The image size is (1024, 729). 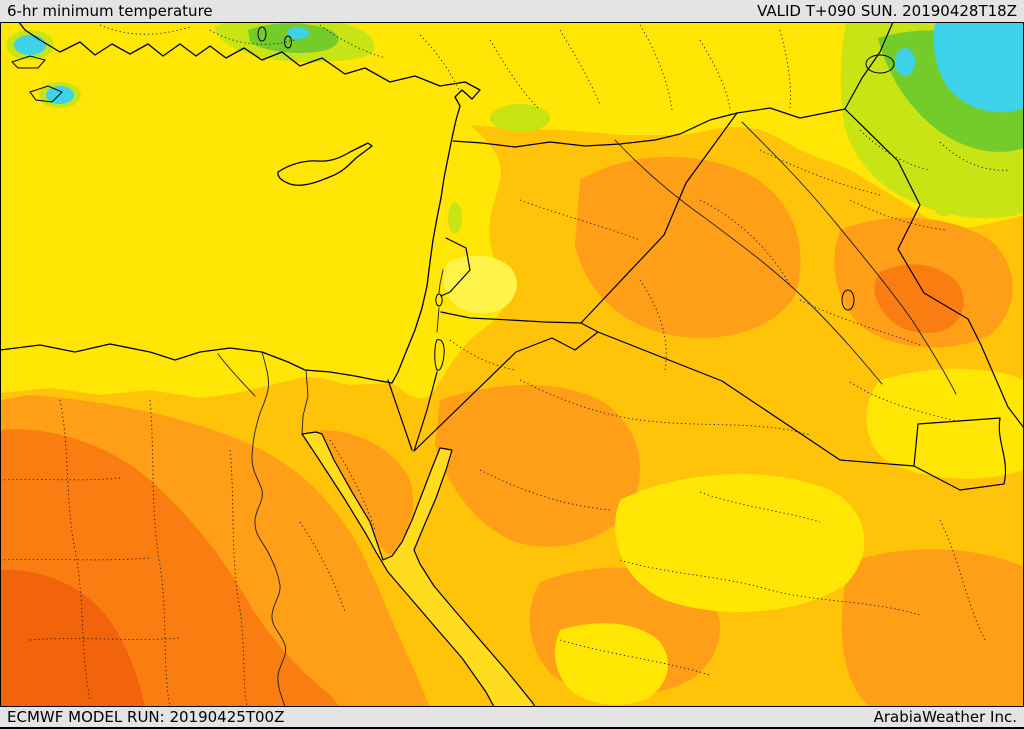 I want to click on zagros-cyan-spot, so click(x=905, y=62).